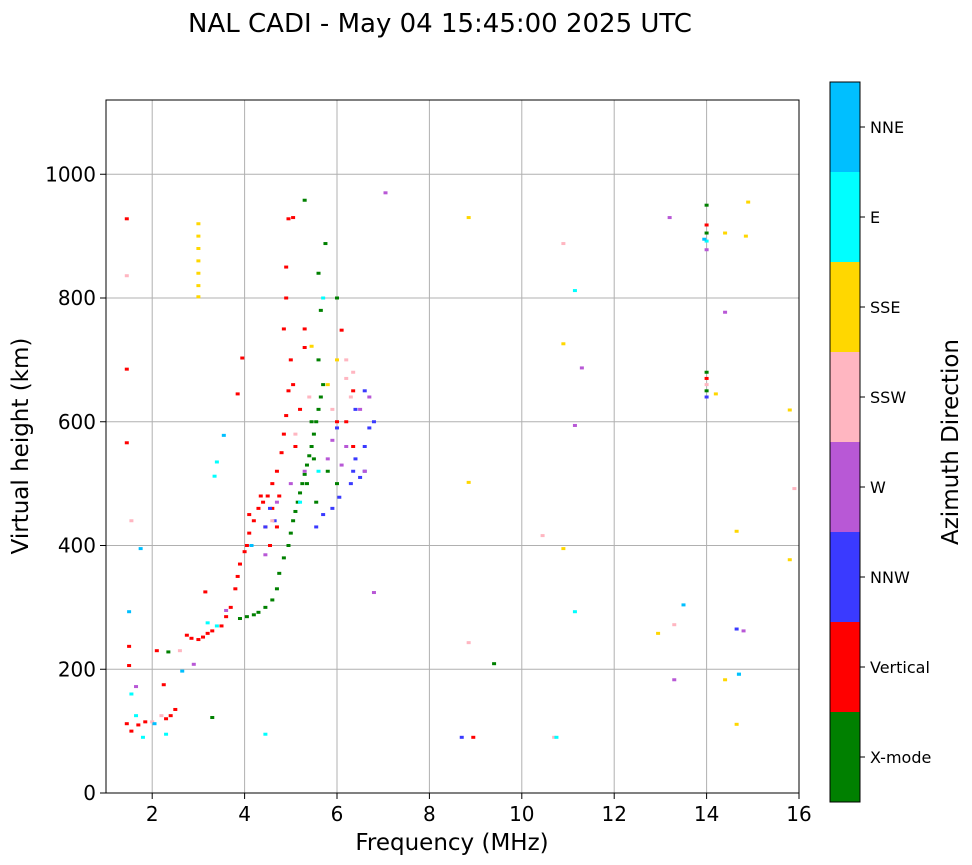  I want to click on y-tick-label: 0, so click(89, 793).